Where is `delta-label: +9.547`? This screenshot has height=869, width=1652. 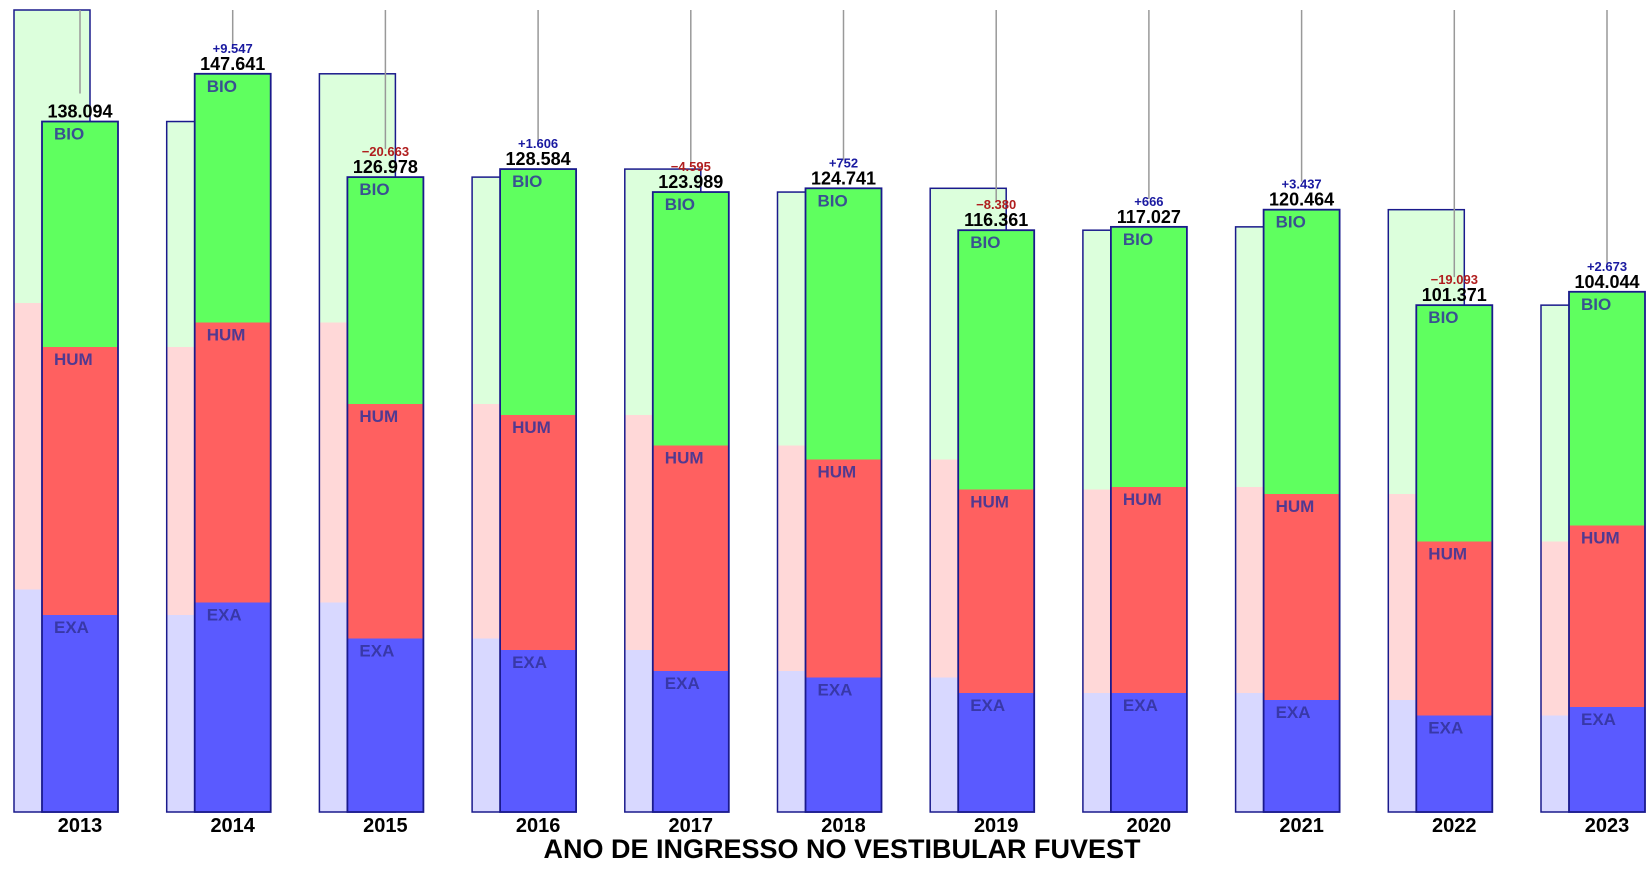 delta-label: +9.547 is located at coordinates (233, 48).